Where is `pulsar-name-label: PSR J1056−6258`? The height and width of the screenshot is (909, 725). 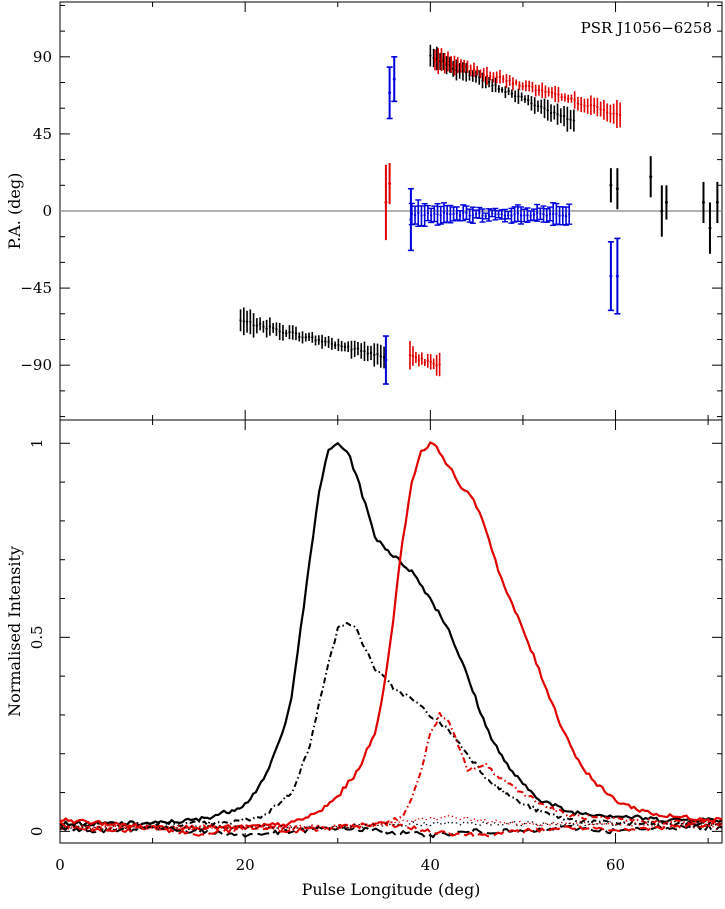
pulsar-name-label: PSR J1056−6258 is located at coordinates (646, 28).